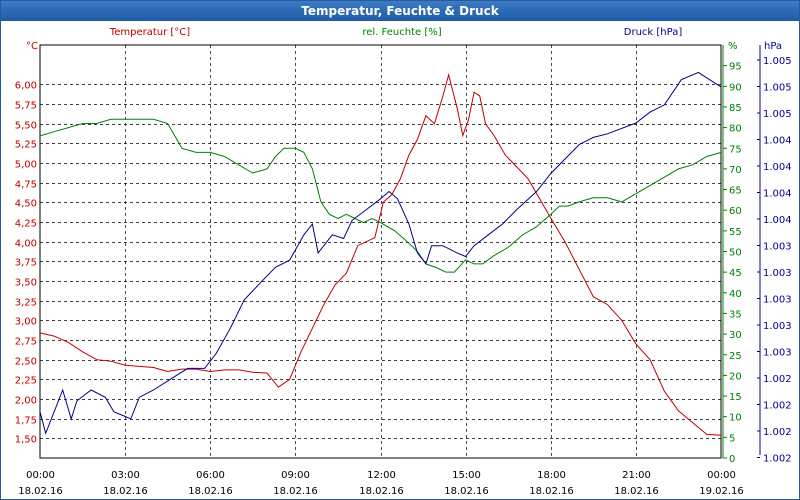  I want to click on x-tick-date: 19.02.16, so click(721, 491).